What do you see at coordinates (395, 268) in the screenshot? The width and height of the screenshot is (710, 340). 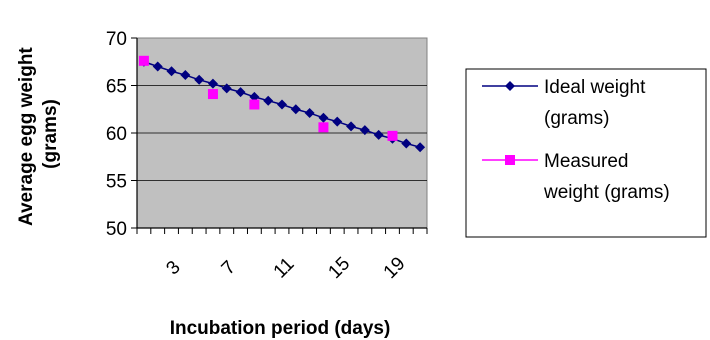 I see `x-tick-label: 19` at bounding box center [395, 268].